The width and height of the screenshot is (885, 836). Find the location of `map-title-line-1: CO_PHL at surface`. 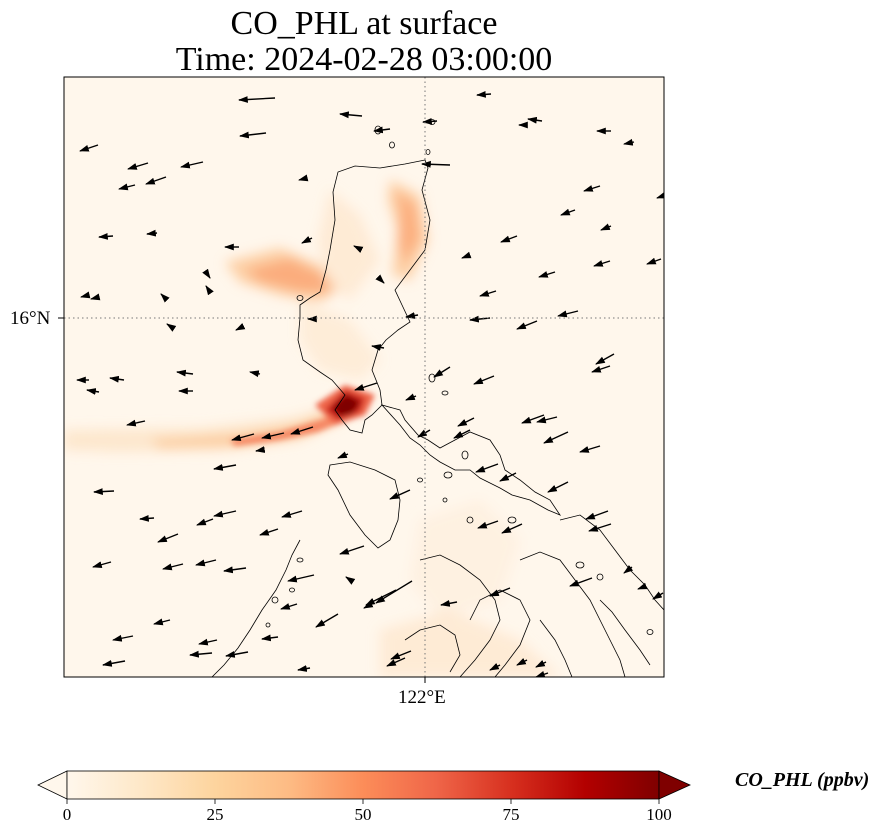

map-title-line-1: CO_PHL at surface is located at coordinates (364, 23).